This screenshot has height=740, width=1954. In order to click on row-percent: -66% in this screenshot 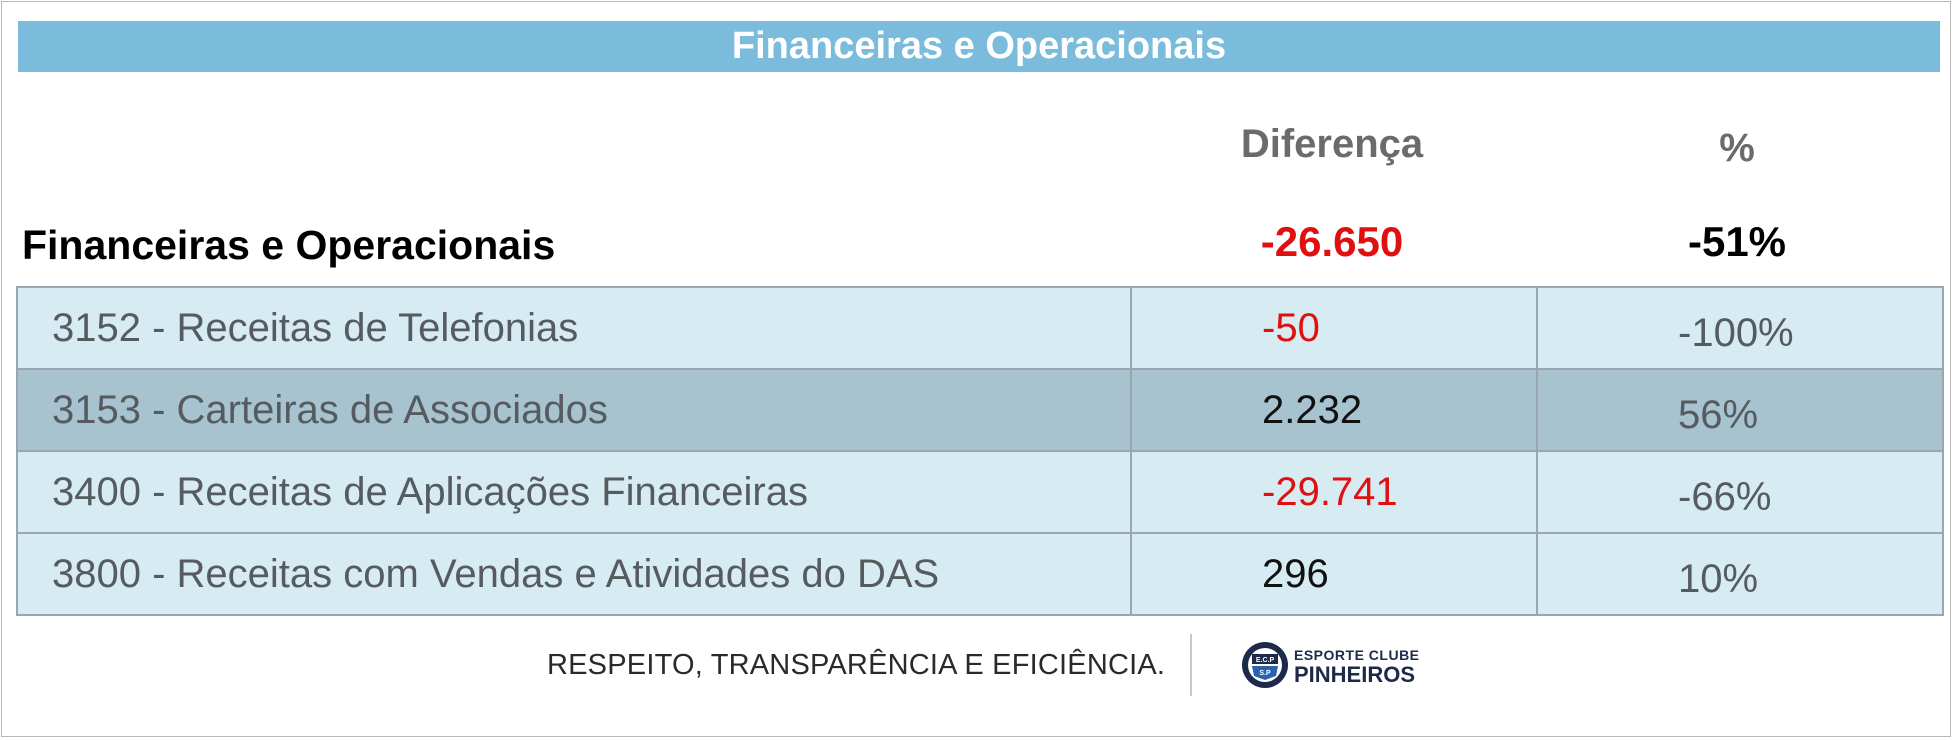, I will do `click(1740, 492)`.